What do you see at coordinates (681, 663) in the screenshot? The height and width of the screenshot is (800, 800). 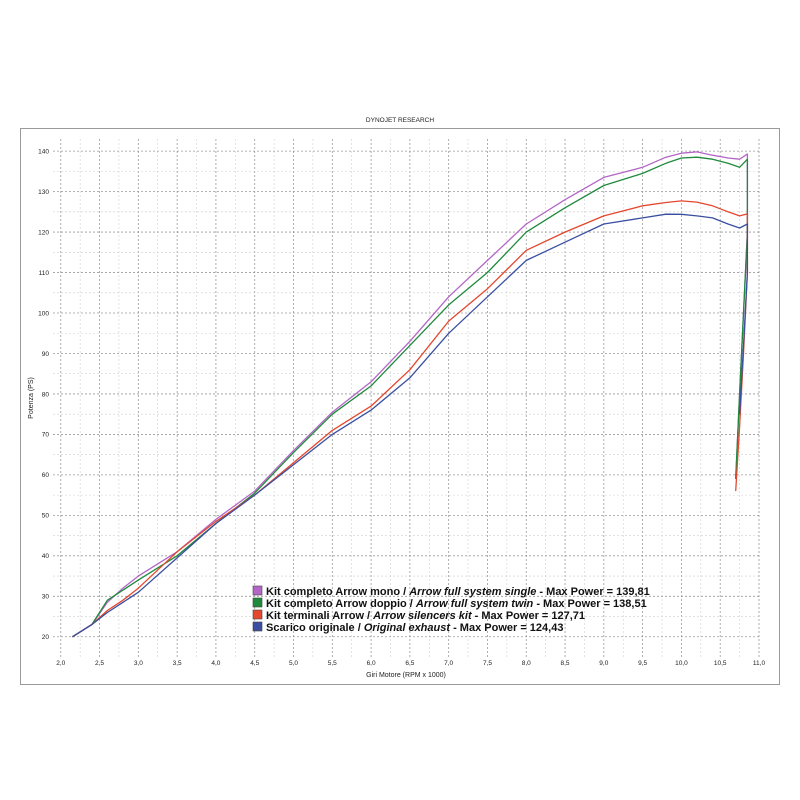 I see `x-tick-label: 10,0` at bounding box center [681, 663].